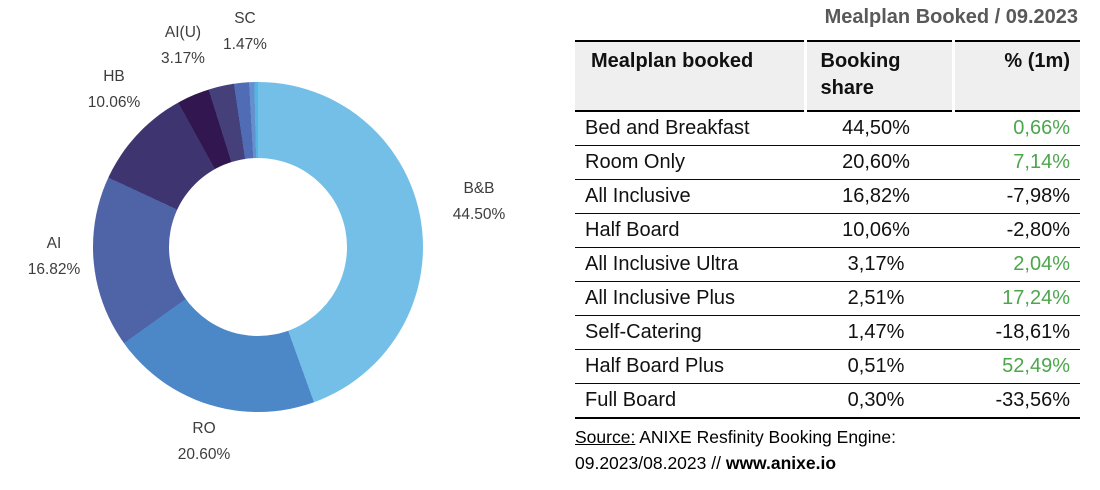 This screenshot has height=490, width=1100. What do you see at coordinates (690, 264) in the screenshot?
I see `cell-mealplan: All Inclusive Ultra` at bounding box center [690, 264].